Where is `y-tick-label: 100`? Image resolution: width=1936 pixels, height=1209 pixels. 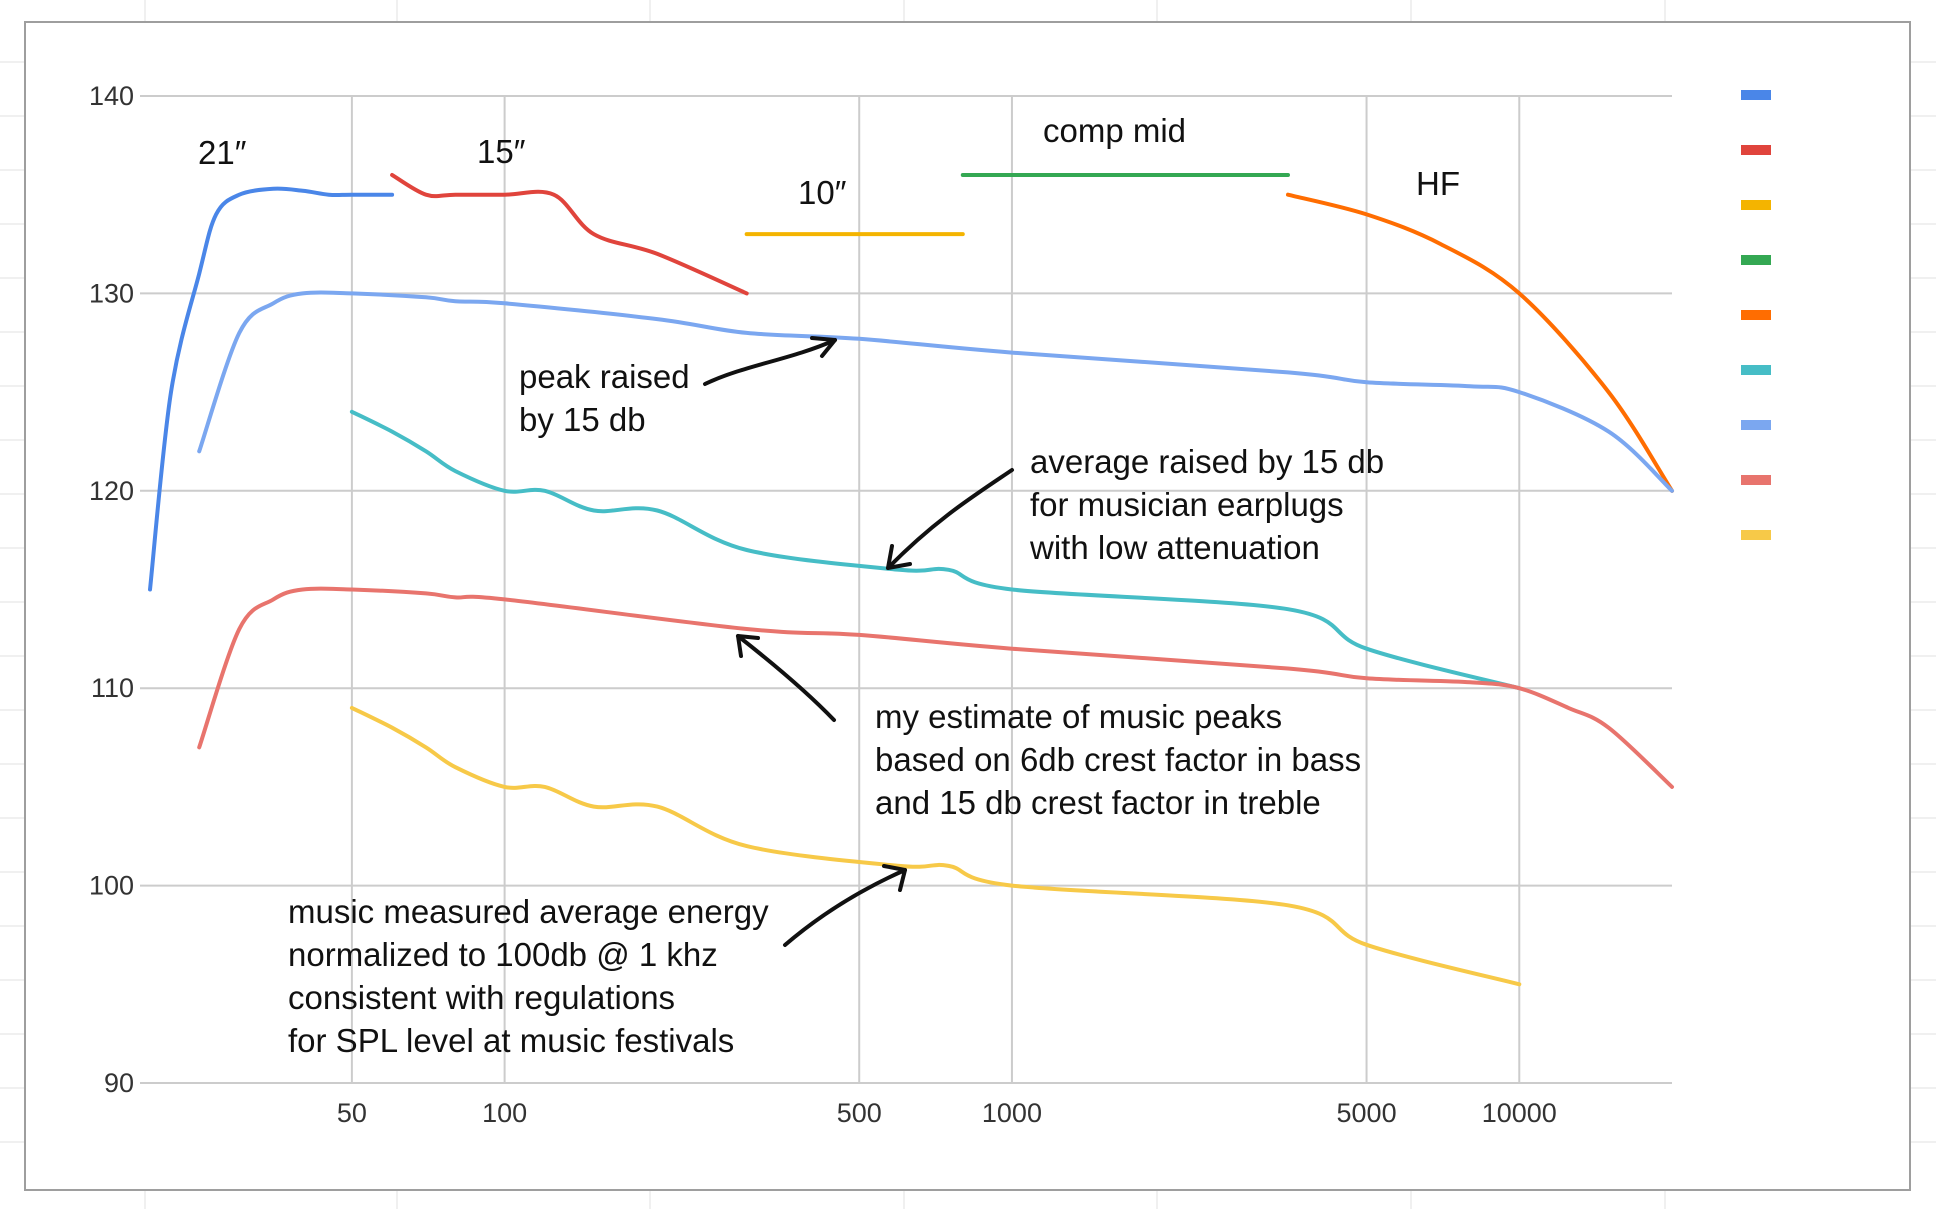 y-tick-label: 100 is located at coordinates (111, 886).